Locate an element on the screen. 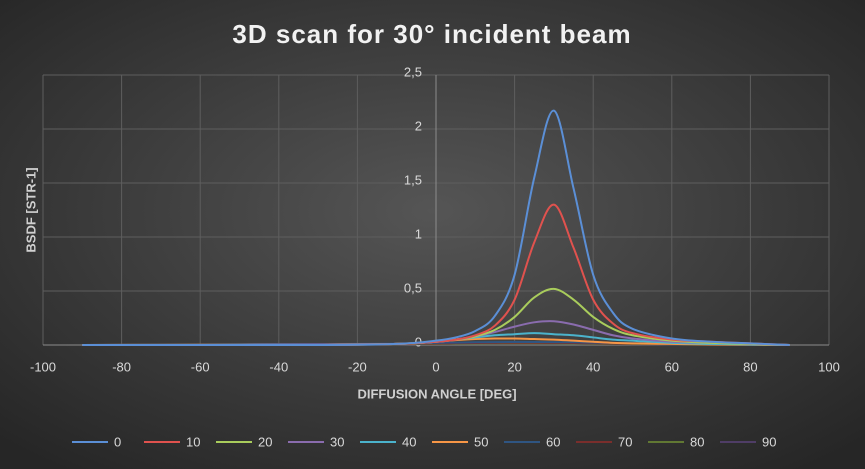 The width and height of the screenshot is (865, 469). legend-label: 40 is located at coordinates (409, 441).